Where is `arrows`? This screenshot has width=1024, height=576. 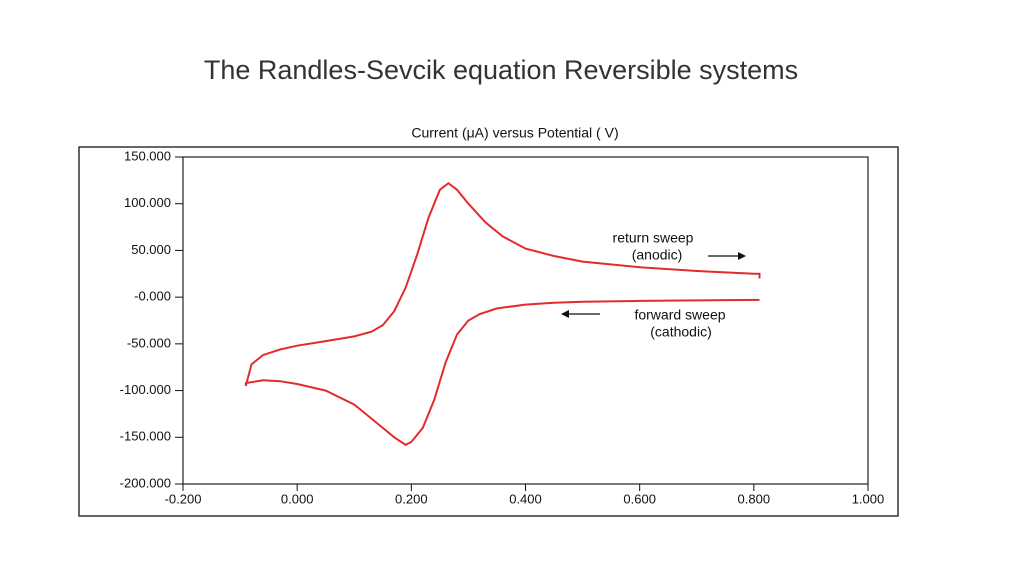 arrows is located at coordinates (653, 285).